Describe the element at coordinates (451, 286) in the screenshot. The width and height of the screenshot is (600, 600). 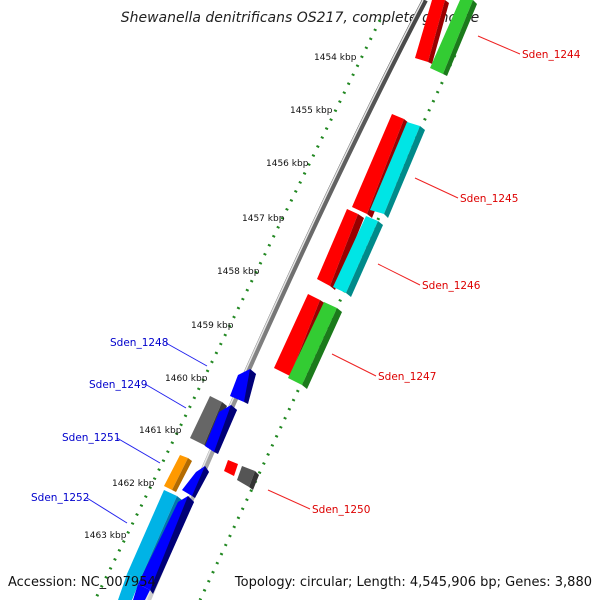
I see `gene-label-sden-1246: Sden_1246` at that location.